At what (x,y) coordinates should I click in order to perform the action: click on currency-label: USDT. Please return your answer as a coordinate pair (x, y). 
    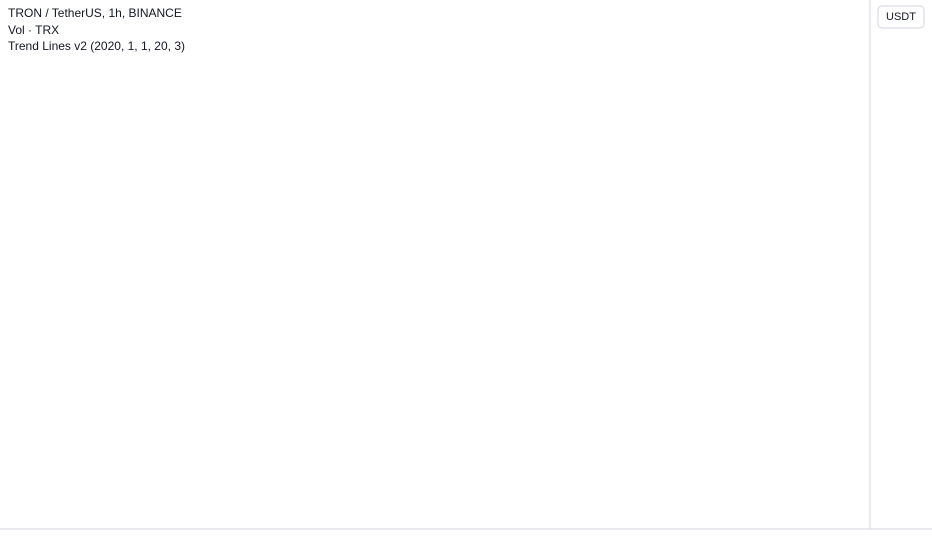
    Looking at the image, I should click on (901, 17).